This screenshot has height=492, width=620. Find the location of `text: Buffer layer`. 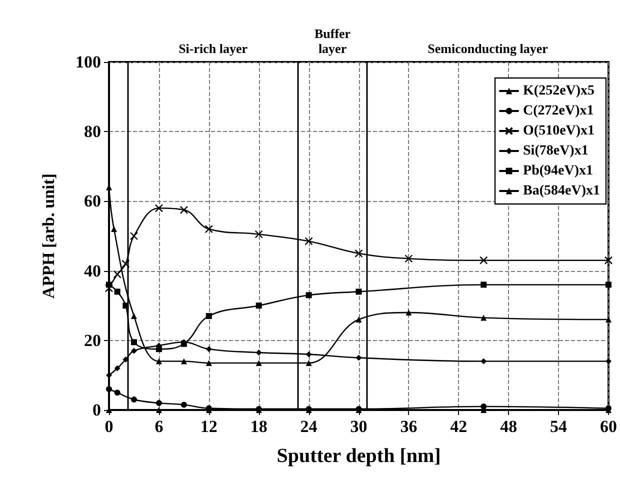

text: Buffer layer is located at coordinates (332, 41).